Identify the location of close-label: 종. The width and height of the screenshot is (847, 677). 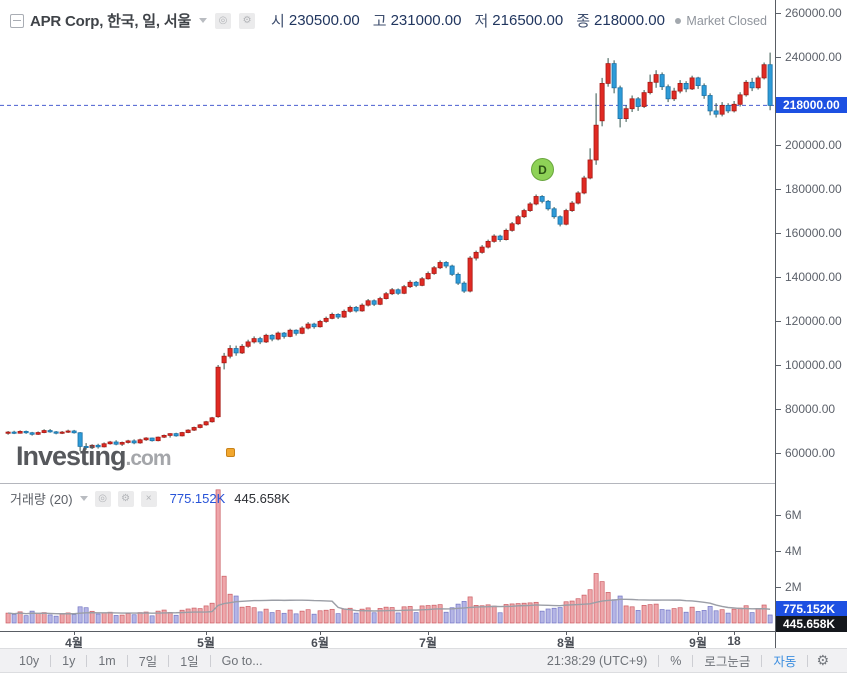
(583, 21).